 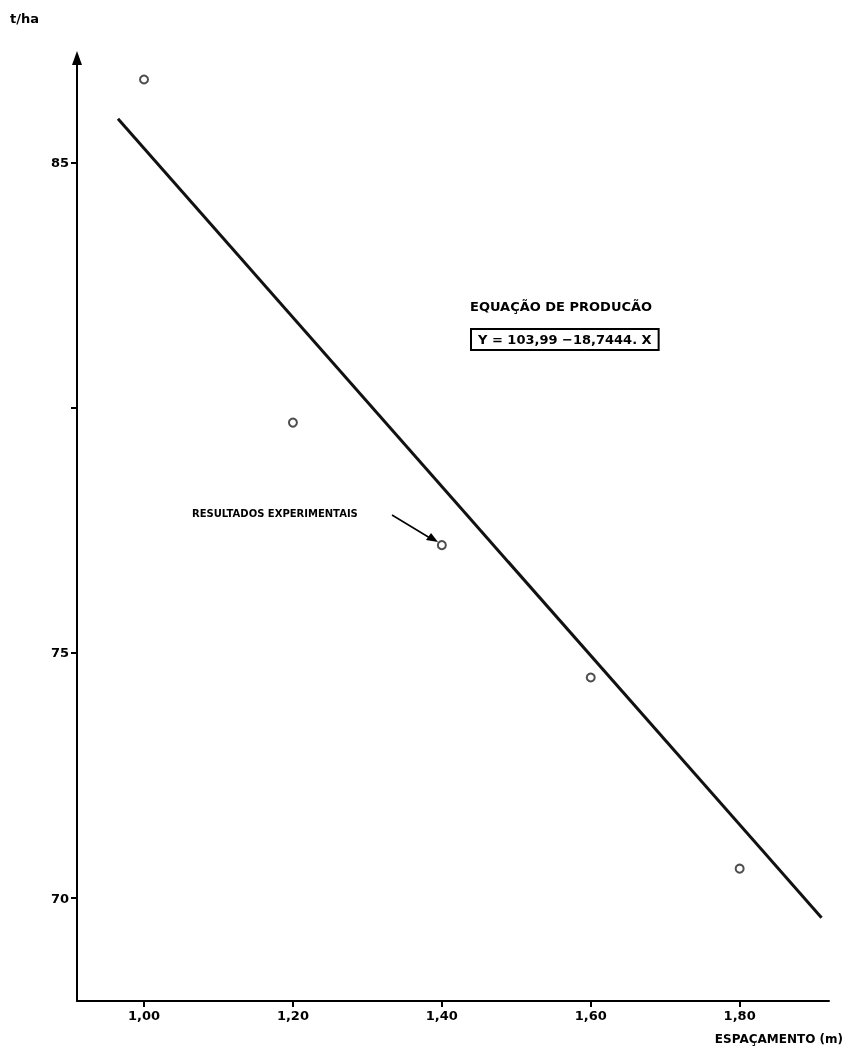 What do you see at coordinates (441, 1015) in the screenshot?
I see `x-tick-label: 1,40` at bounding box center [441, 1015].